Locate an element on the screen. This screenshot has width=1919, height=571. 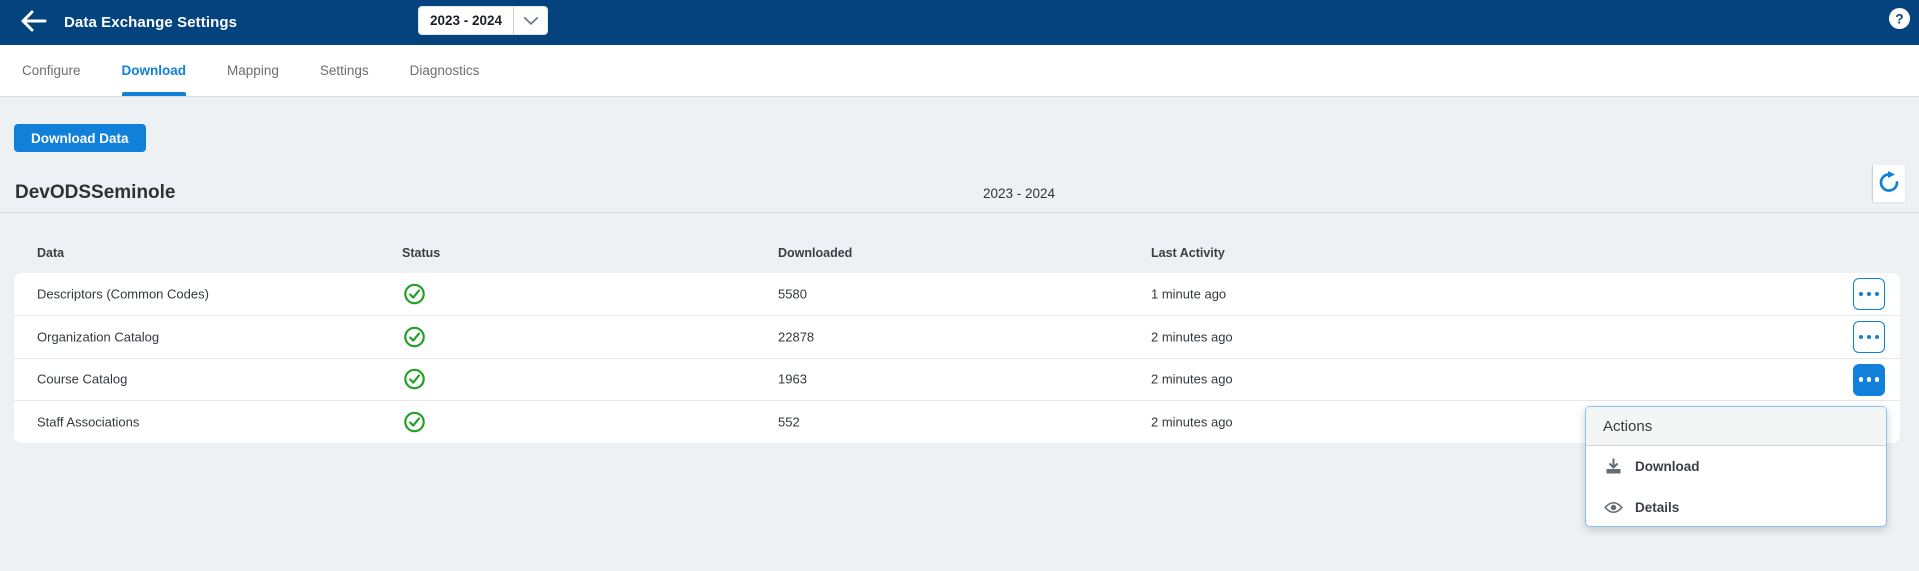
download-data-button: Download Data is located at coordinates (80, 138).